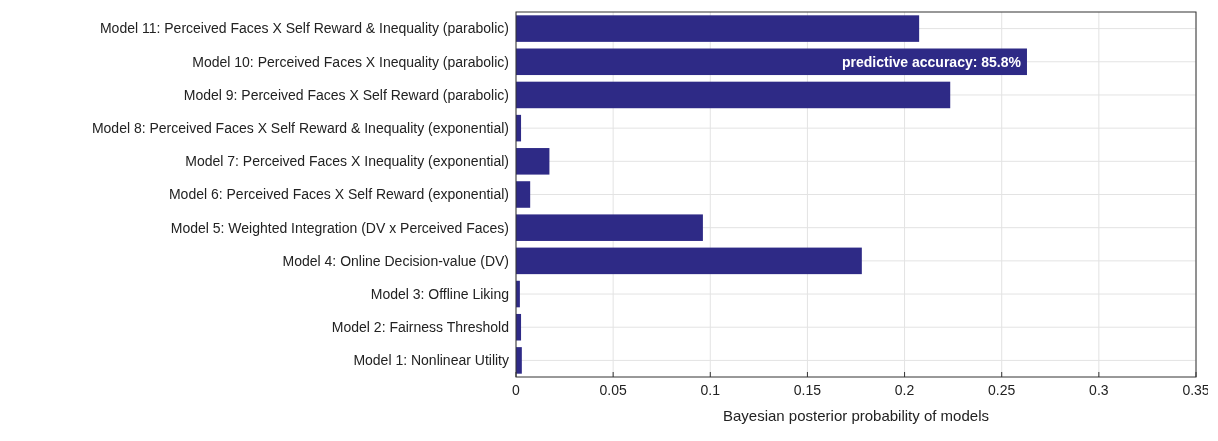  I want to click on annotation: predictive accuracy: 85.8%, so click(931, 61).